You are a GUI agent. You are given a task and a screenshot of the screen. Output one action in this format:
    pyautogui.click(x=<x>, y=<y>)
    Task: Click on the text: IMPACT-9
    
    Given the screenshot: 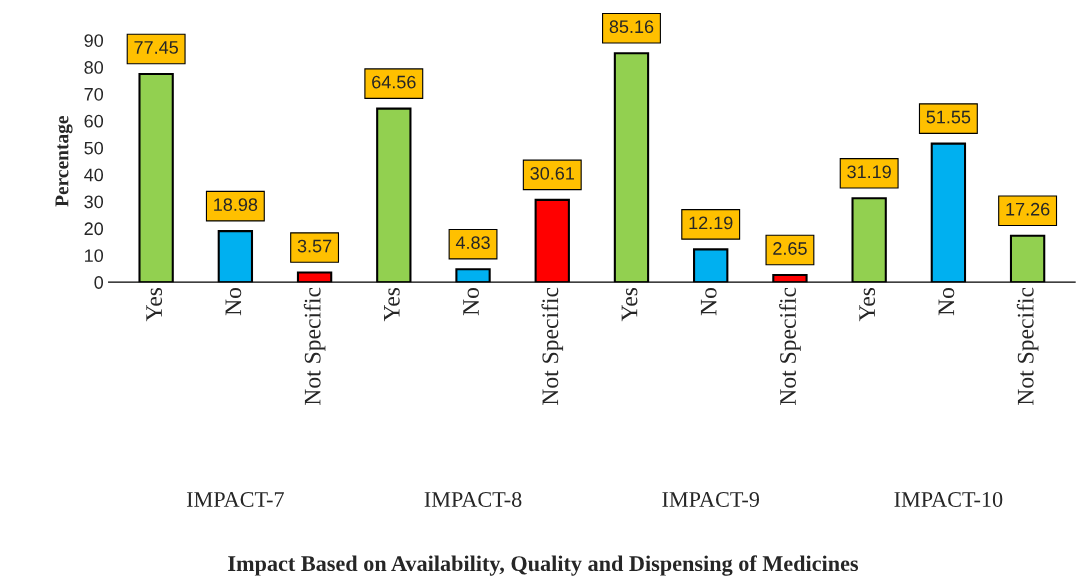 What is the action you would take?
    pyautogui.click(x=711, y=499)
    